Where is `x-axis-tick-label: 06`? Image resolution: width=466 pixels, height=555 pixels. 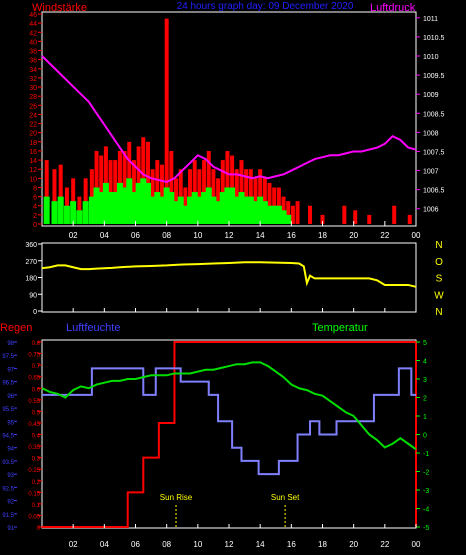
x-axis-tick-label: 06 is located at coordinates (135, 544).